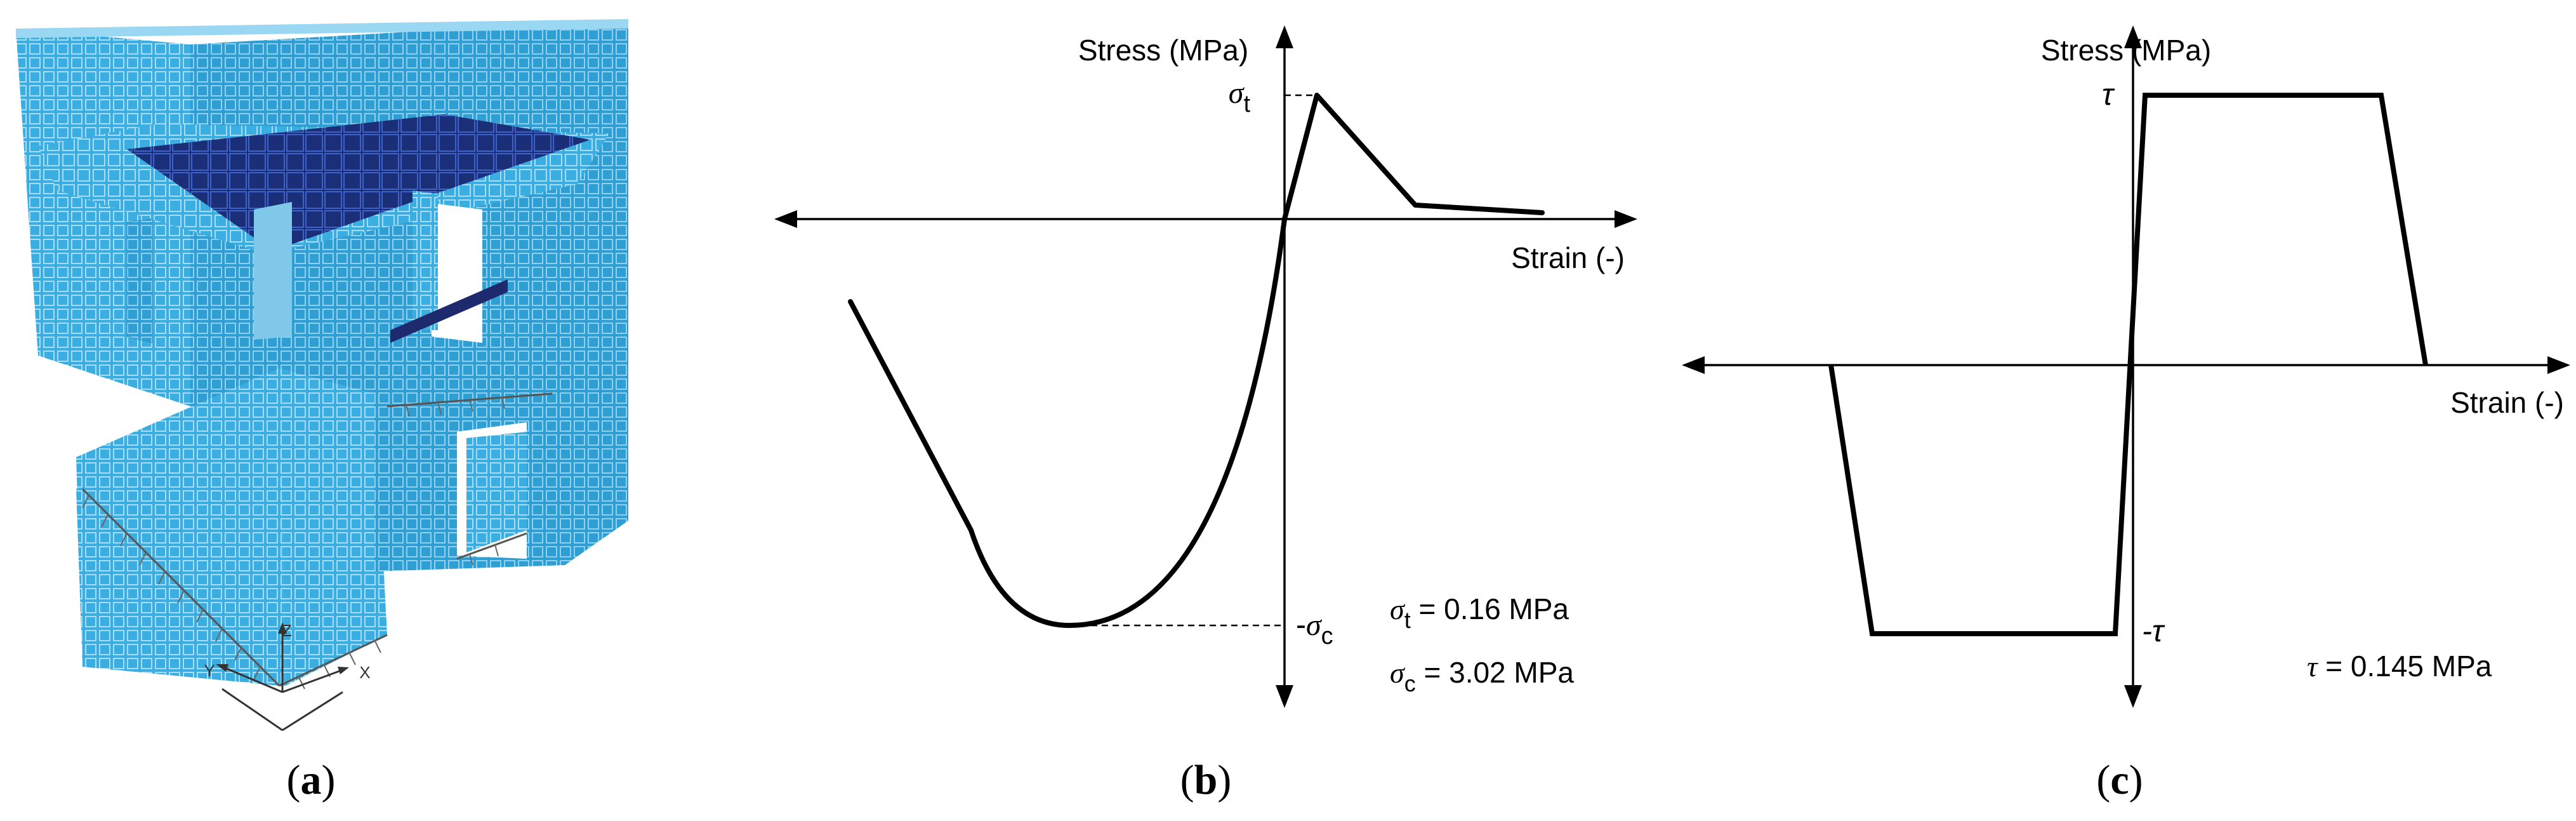 This screenshot has height=821, width=2576. I want to click on window-right, so click(457, 273).